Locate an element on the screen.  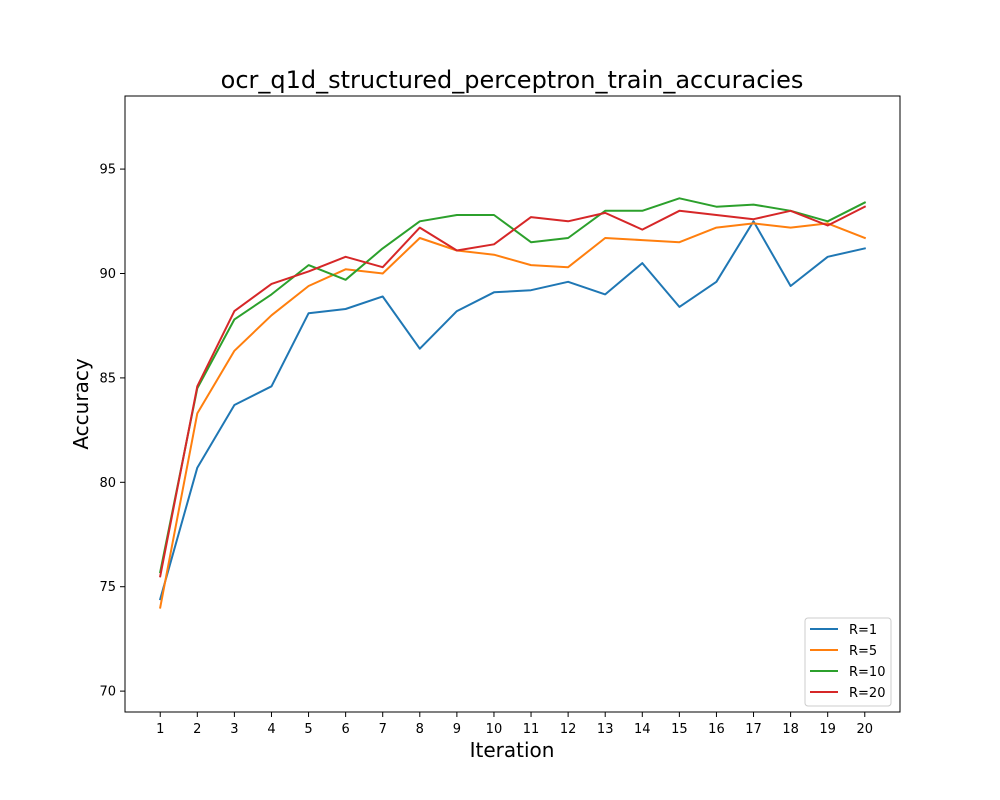
y-tick-label: 95 is located at coordinates (107, 170).